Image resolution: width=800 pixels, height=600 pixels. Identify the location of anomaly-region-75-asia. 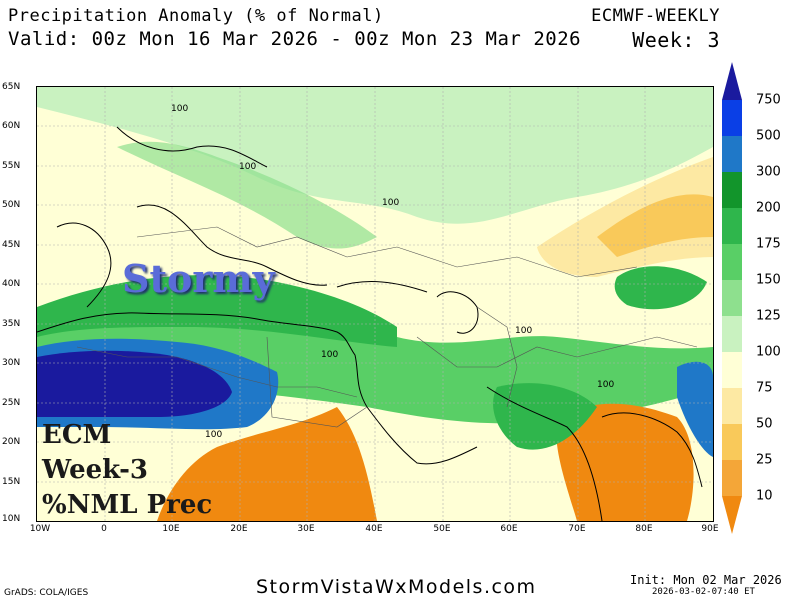
(625, 217).